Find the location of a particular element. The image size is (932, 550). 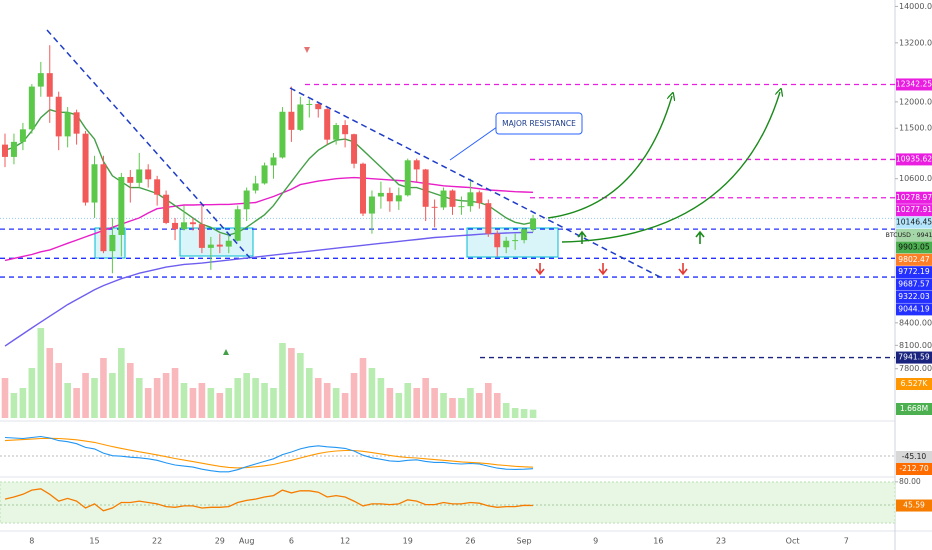

down-arrow is located at coordinates (540, 269).